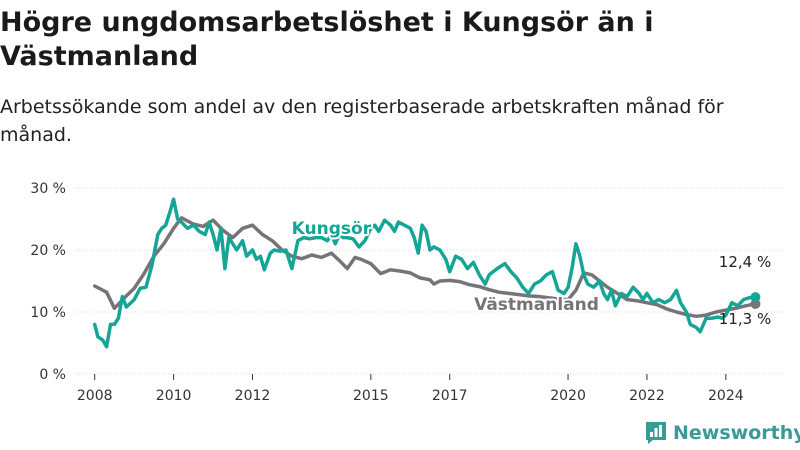 The image size is (800, 450). What do you see at coordinates (332, 229) in the screenshot?
I see `series-label-kungsor: Kungsör` at bounding box center [332, 229].